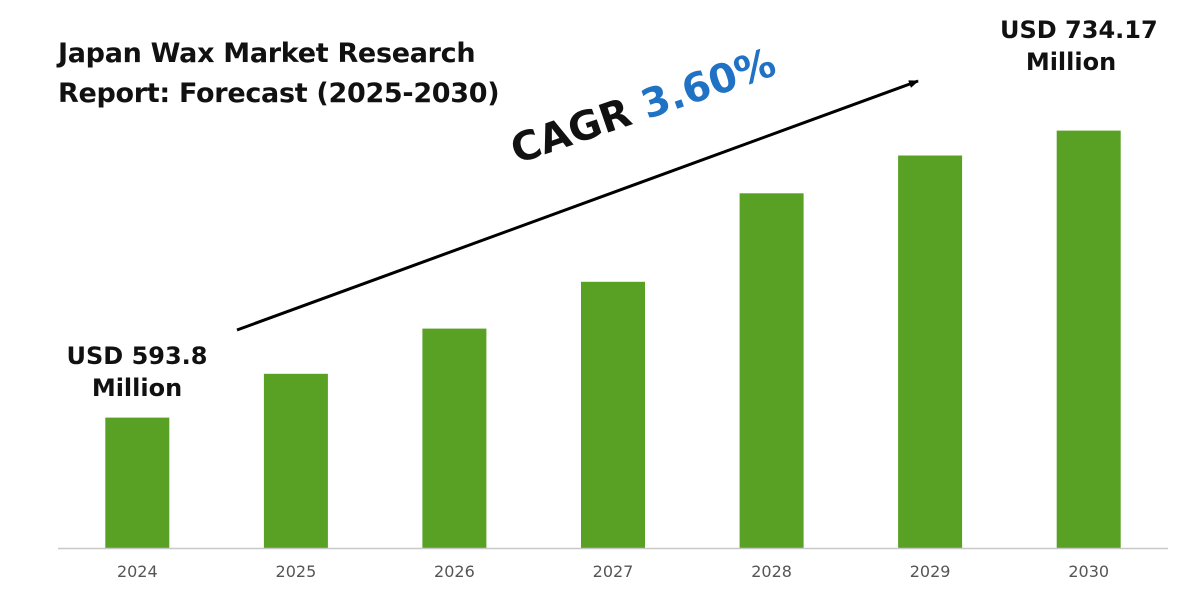 The height and width of the screenshot is (604, 1200). I want to click on x-tick-label-2025: 2025, so click(296, 571).